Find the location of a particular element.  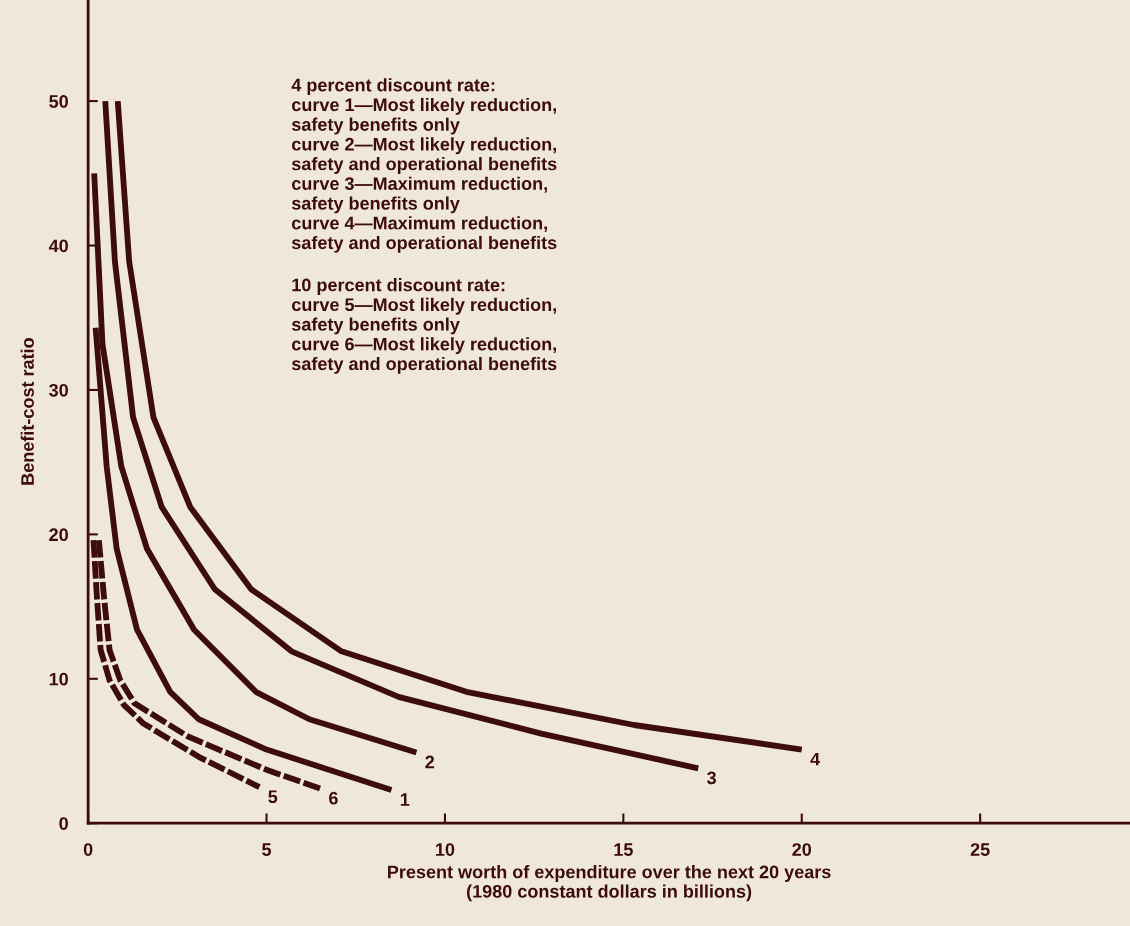

x-tick-label: 5 is located at coordinates (267, 849).